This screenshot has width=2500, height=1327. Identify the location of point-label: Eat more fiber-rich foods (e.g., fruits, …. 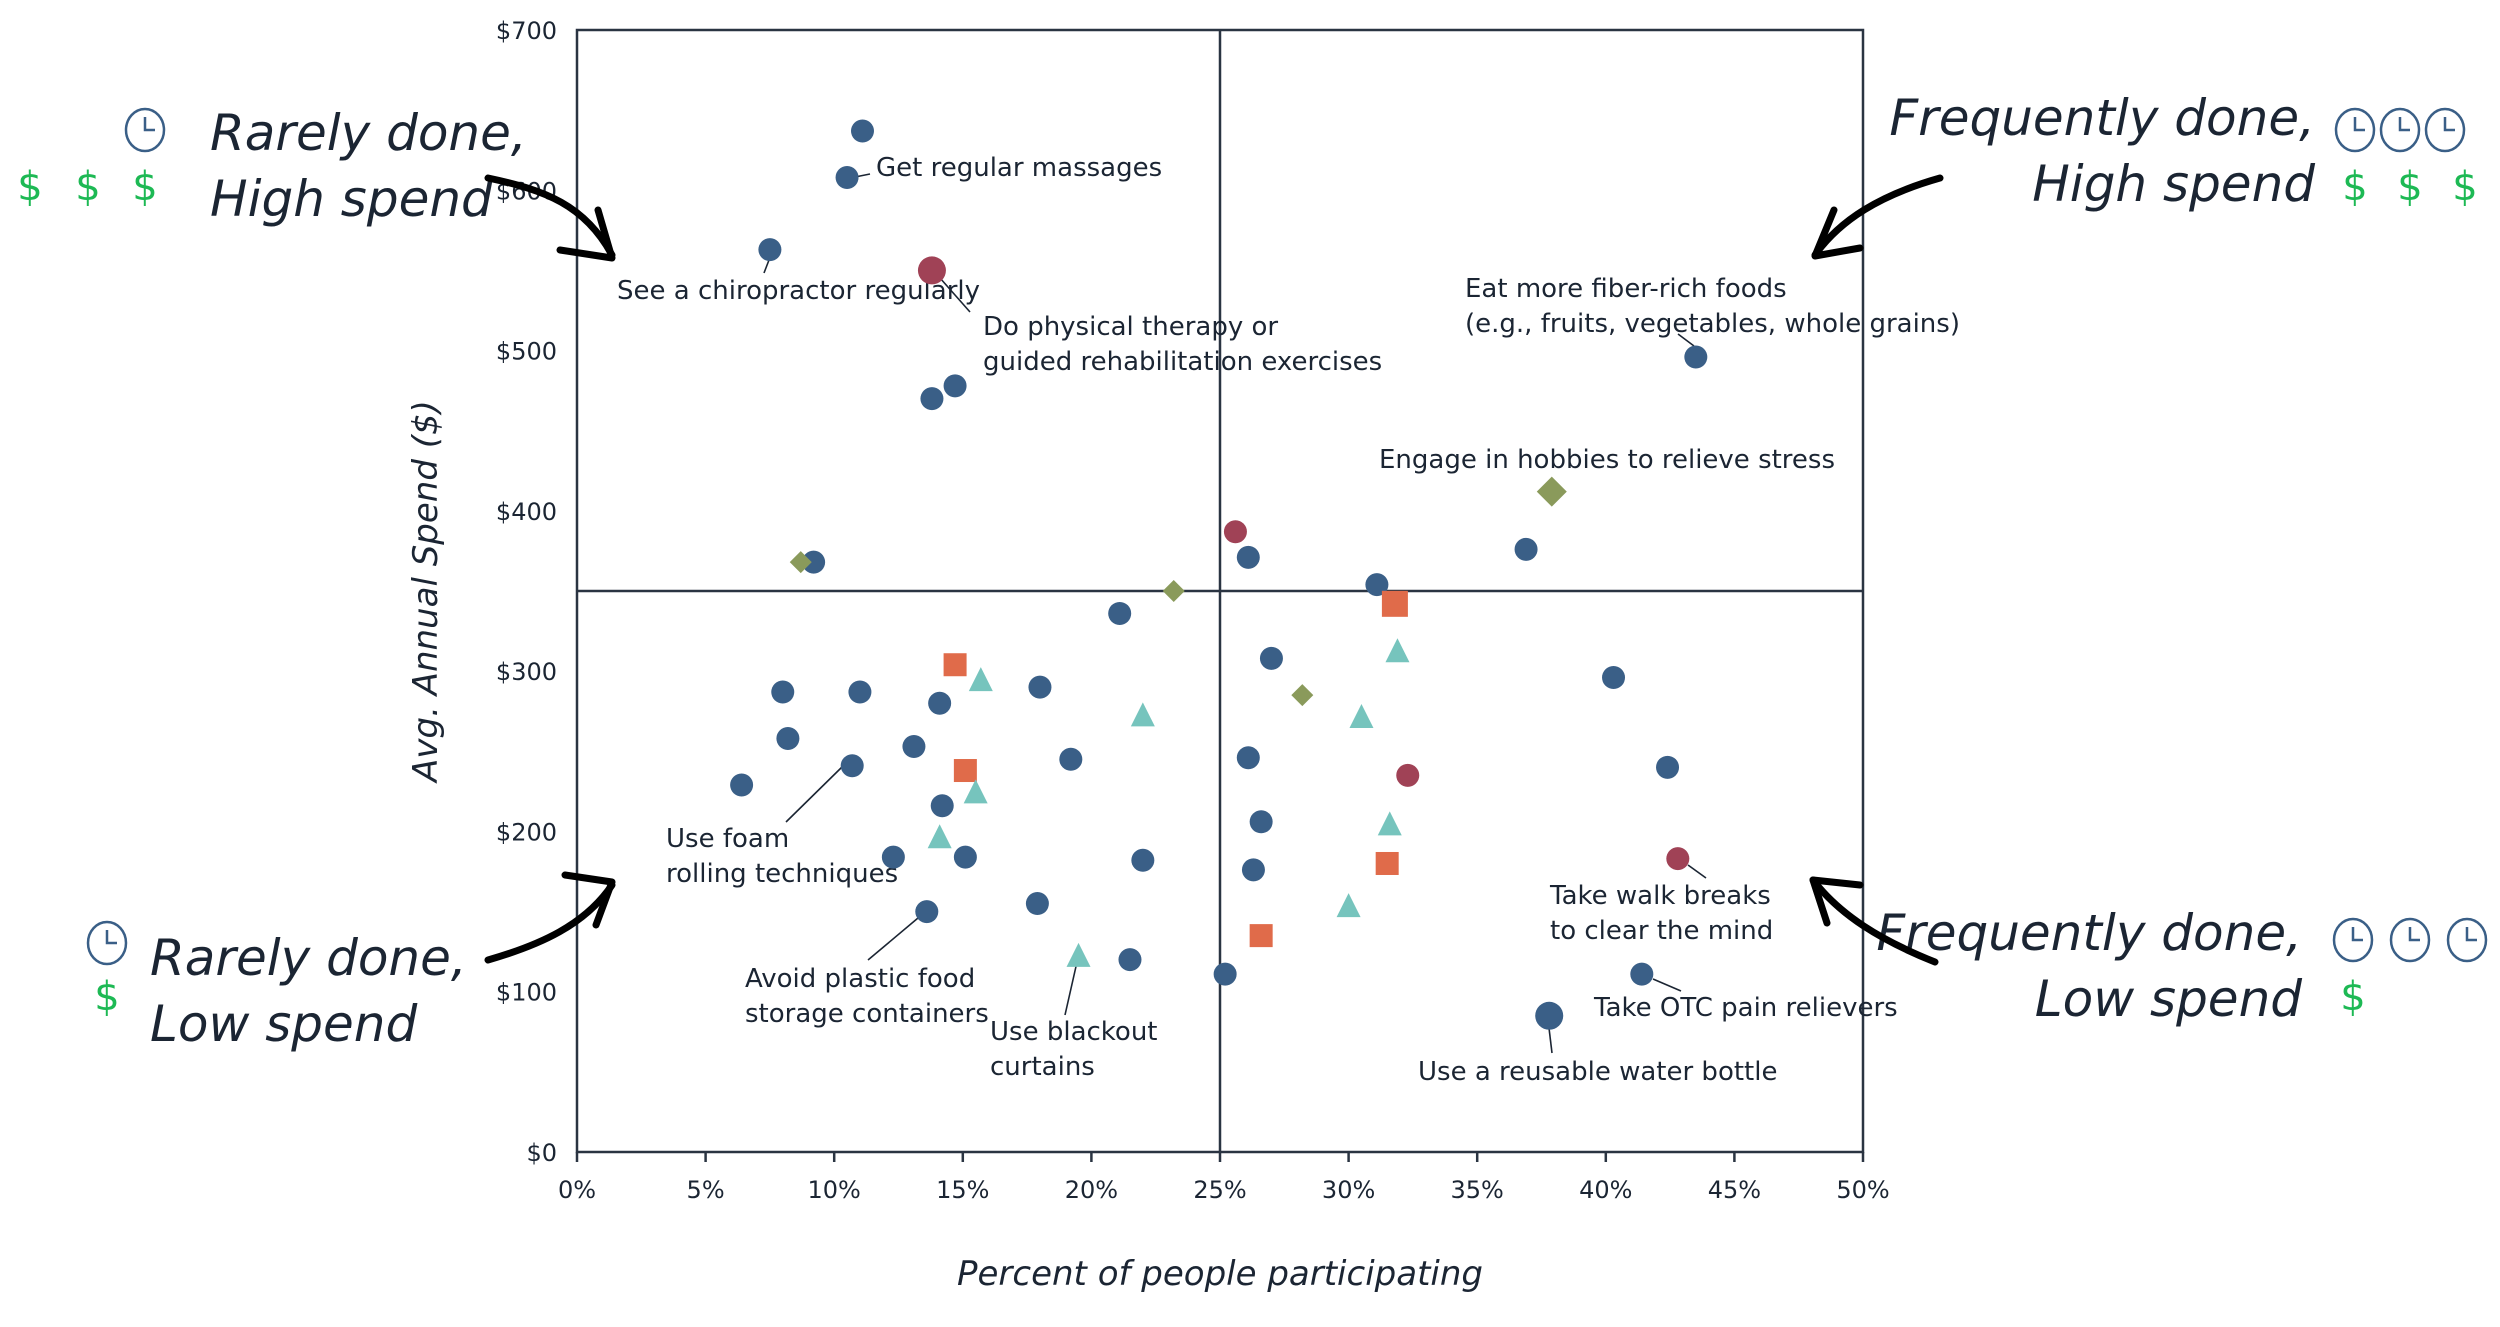
(1712, 306).